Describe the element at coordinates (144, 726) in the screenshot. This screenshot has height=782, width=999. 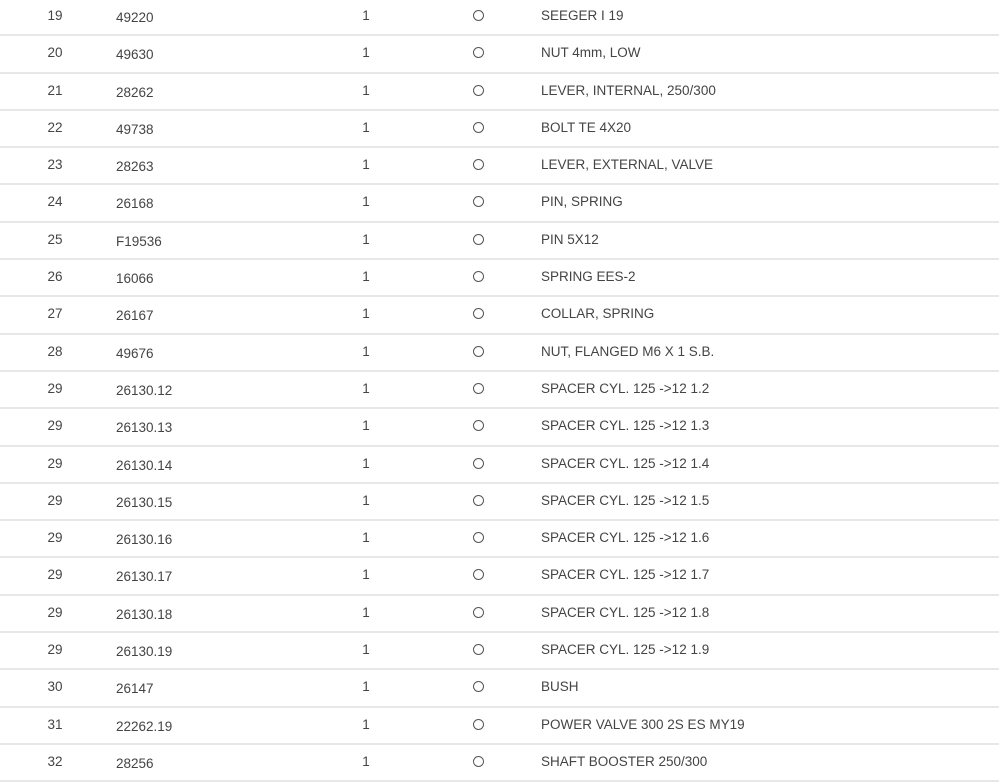
I see `part-number: 22262.19` at that location.